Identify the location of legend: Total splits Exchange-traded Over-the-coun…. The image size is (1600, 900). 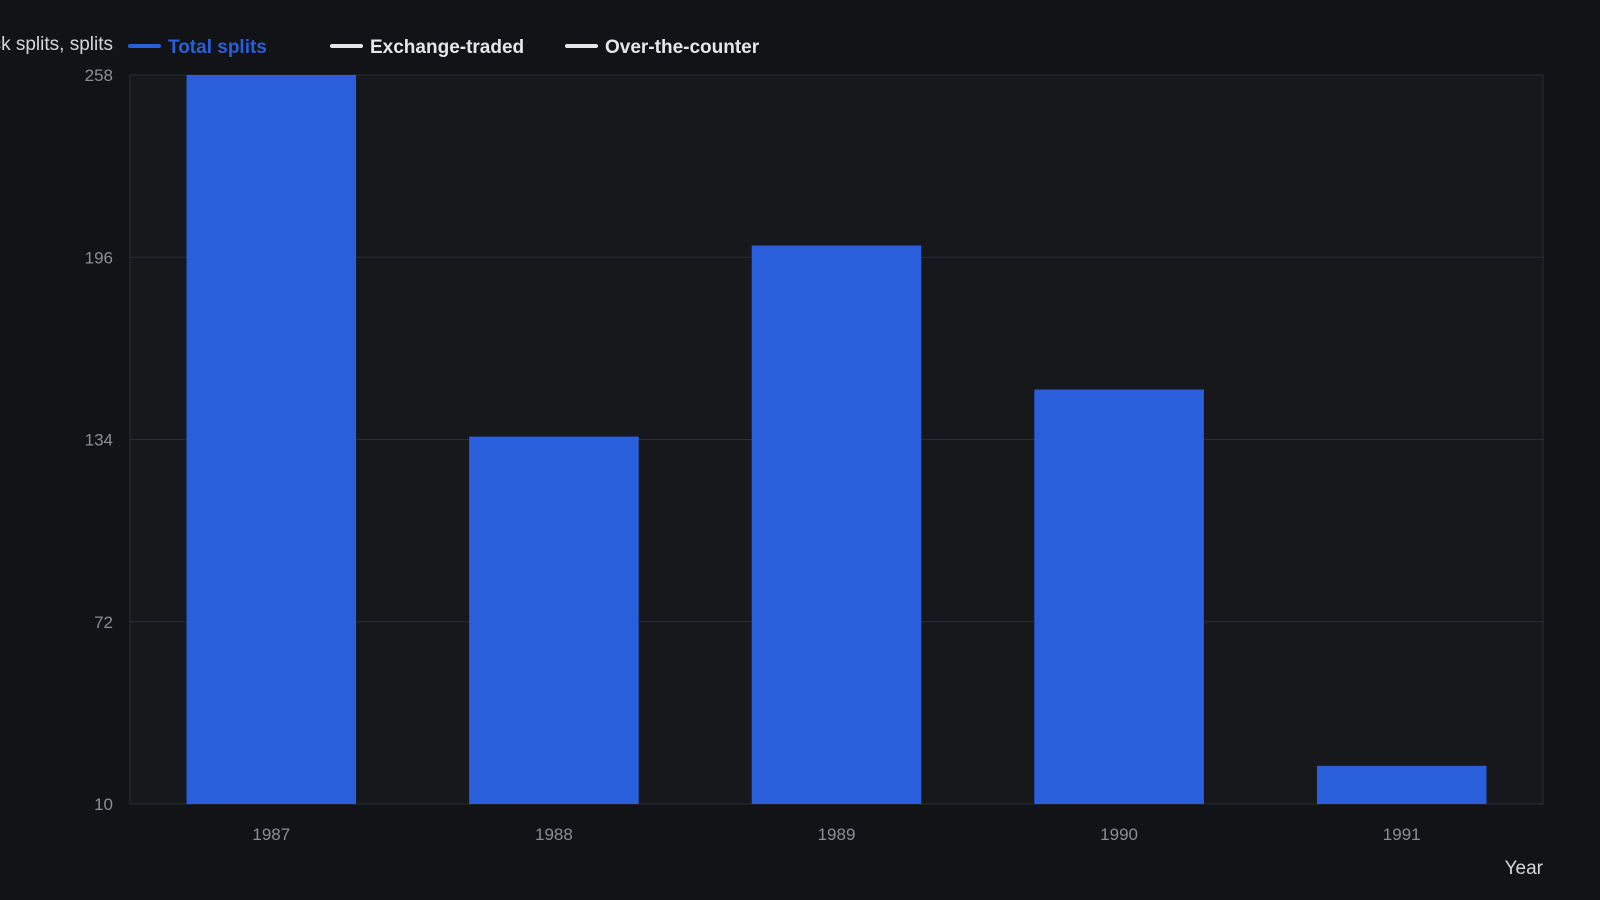
(444, 47).